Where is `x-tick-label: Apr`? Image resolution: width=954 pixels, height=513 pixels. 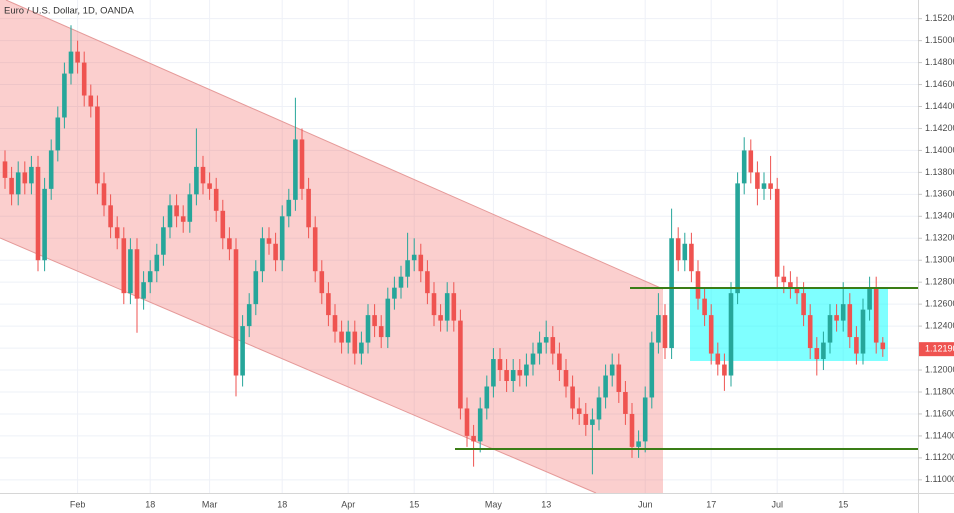 x-tick-label: Apr is located at coordinates (348, 504).